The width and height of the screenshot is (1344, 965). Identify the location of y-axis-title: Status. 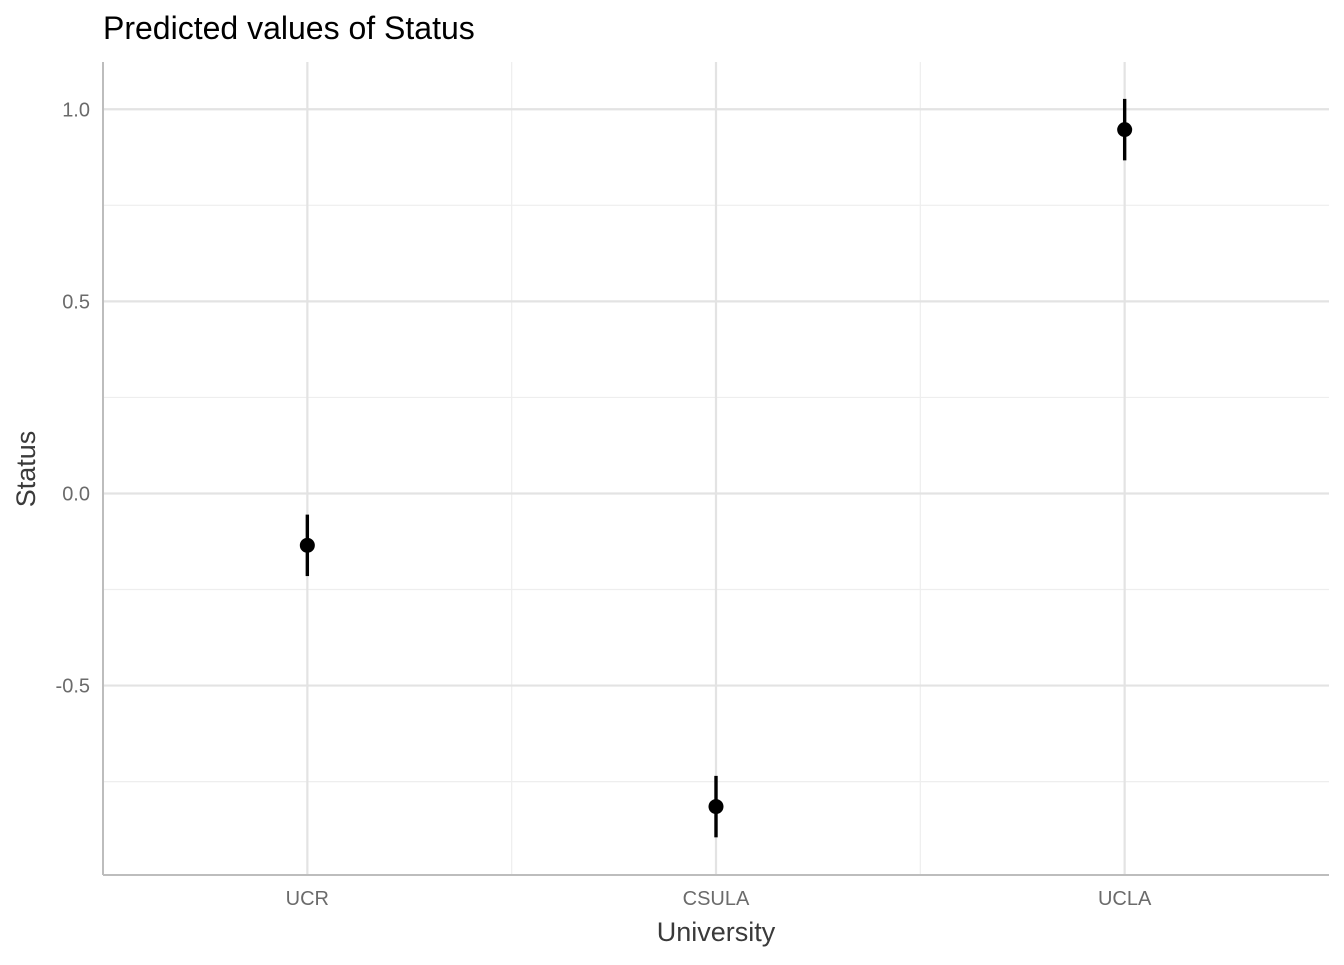
(26, 469).